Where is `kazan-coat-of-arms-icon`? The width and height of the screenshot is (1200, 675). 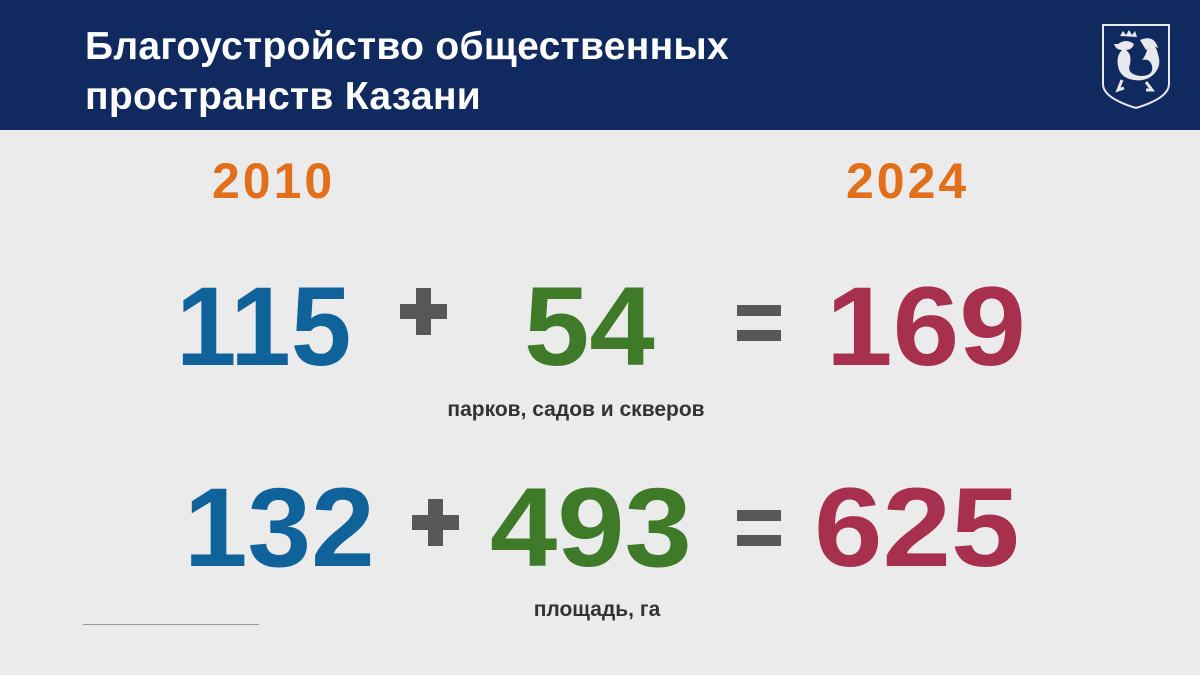 kazan-coat-of-arms-icon is located at coordinates (1136, 67).